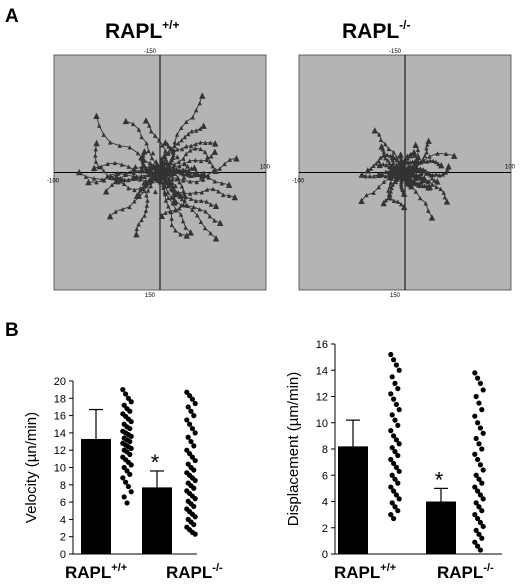  I want to click on chart-title: RAPL+/+, so click(142, 30).